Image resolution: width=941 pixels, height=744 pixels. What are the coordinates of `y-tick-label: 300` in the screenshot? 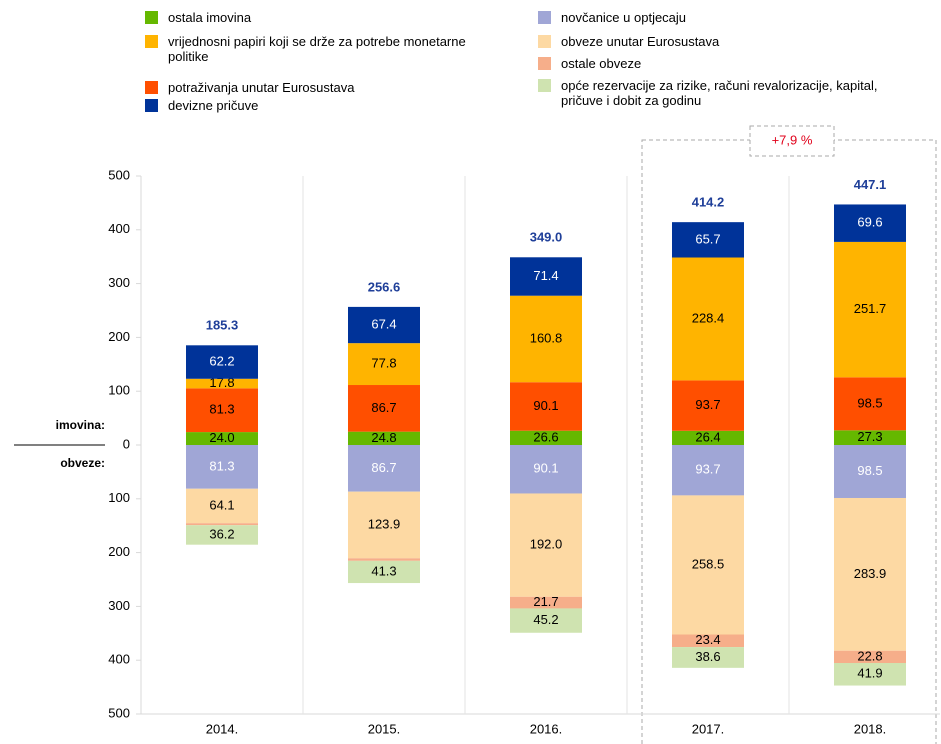 It's located at (119, 605).